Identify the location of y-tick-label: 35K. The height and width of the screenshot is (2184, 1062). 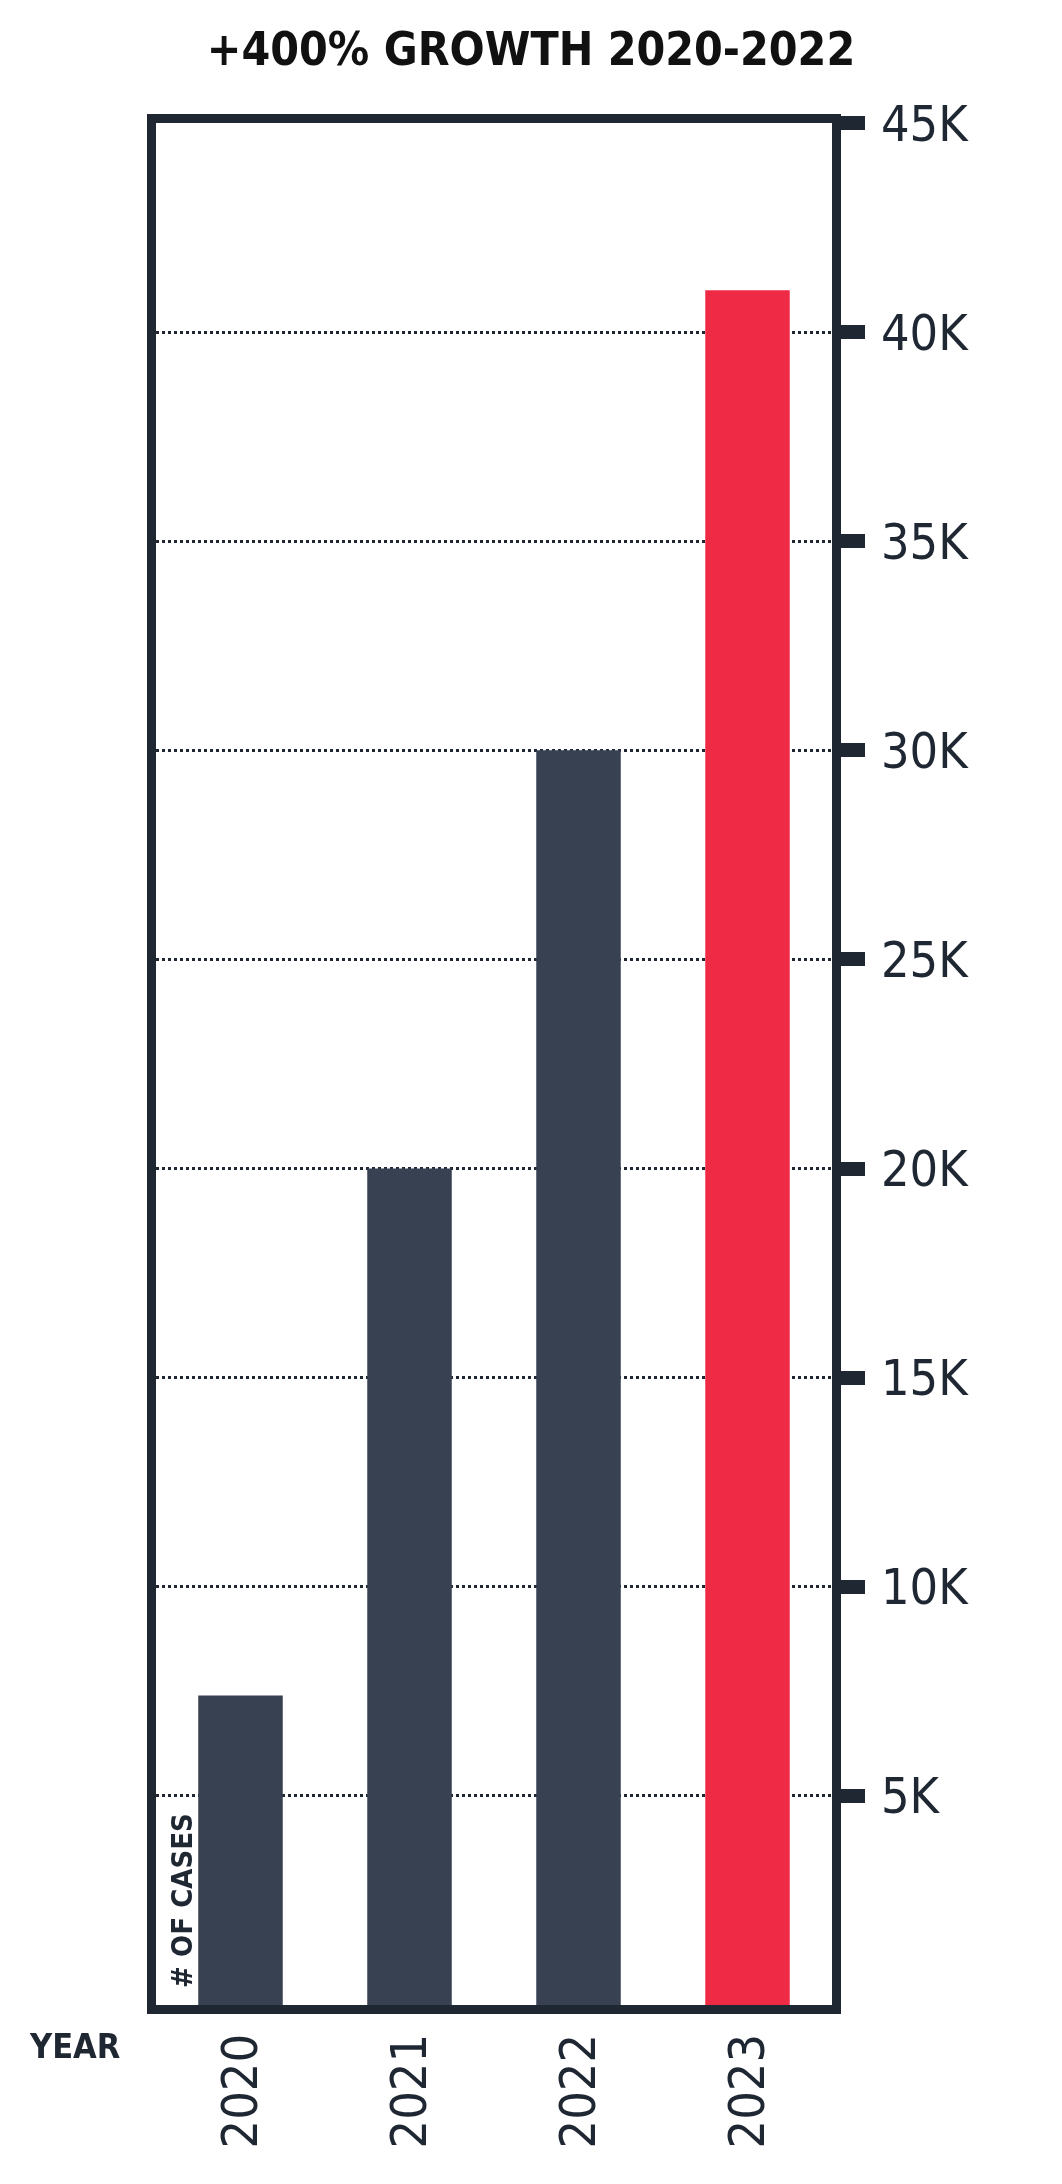
(925, 541).